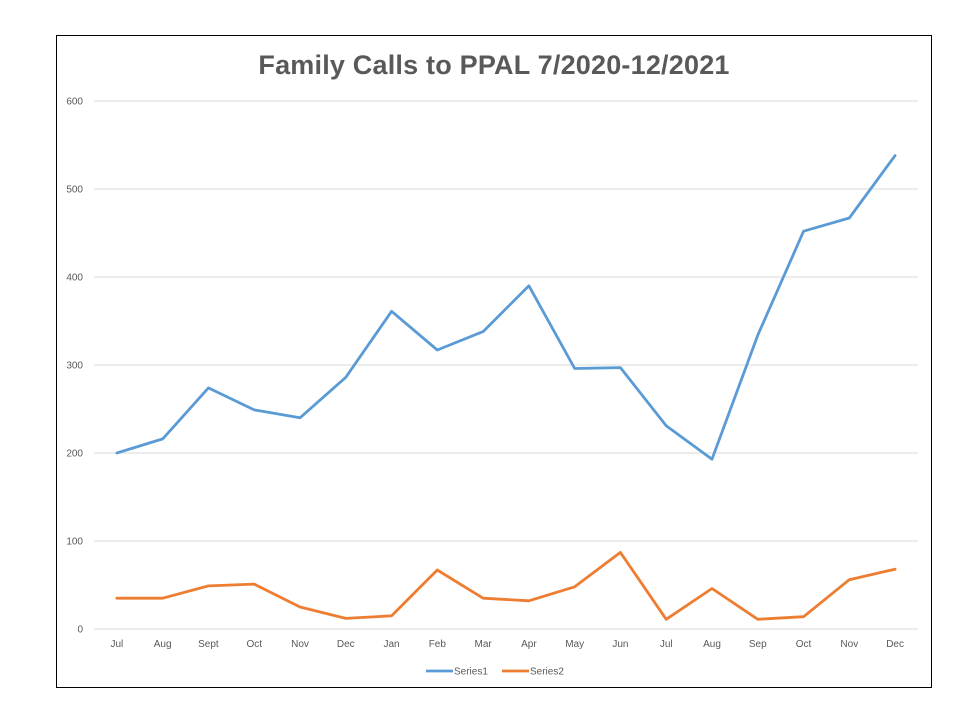  Describe the element at coordinates (438, 644) in the screenshot. I see `x-tick-label: Feb` at that location.